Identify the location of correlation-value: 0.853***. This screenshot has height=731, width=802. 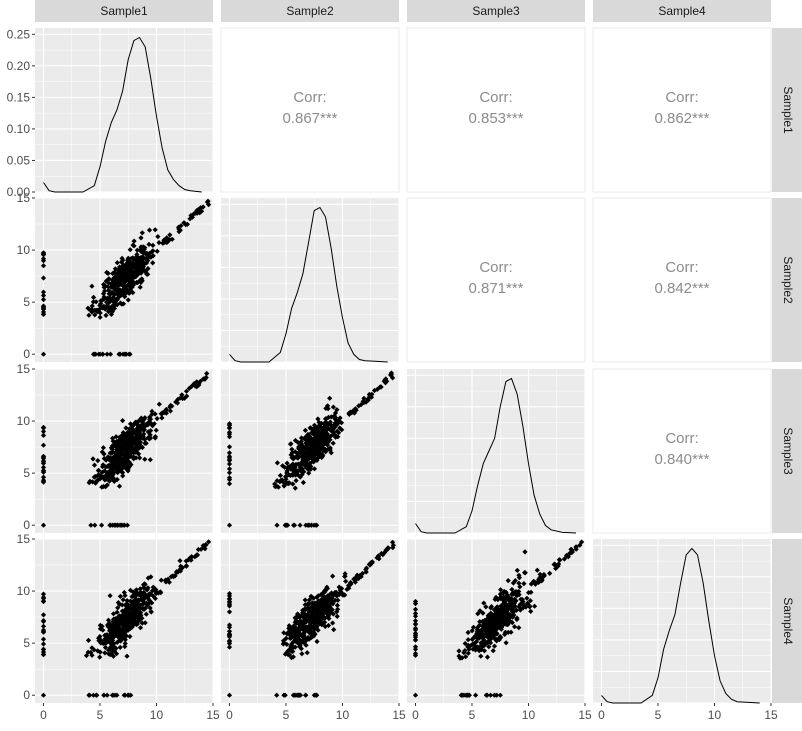
(495, 118).